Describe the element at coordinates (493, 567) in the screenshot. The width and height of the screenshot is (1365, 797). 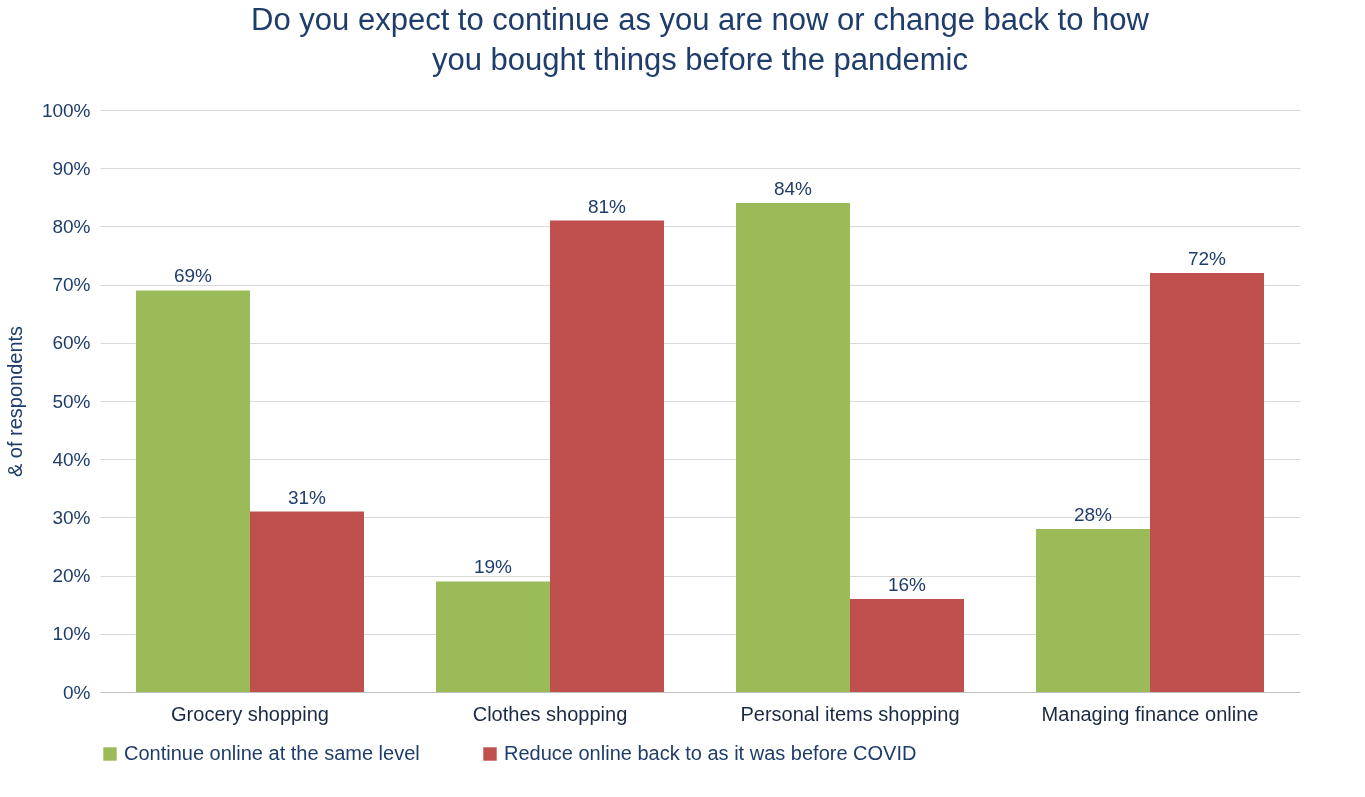
I see `data-label: 19%` at that location.